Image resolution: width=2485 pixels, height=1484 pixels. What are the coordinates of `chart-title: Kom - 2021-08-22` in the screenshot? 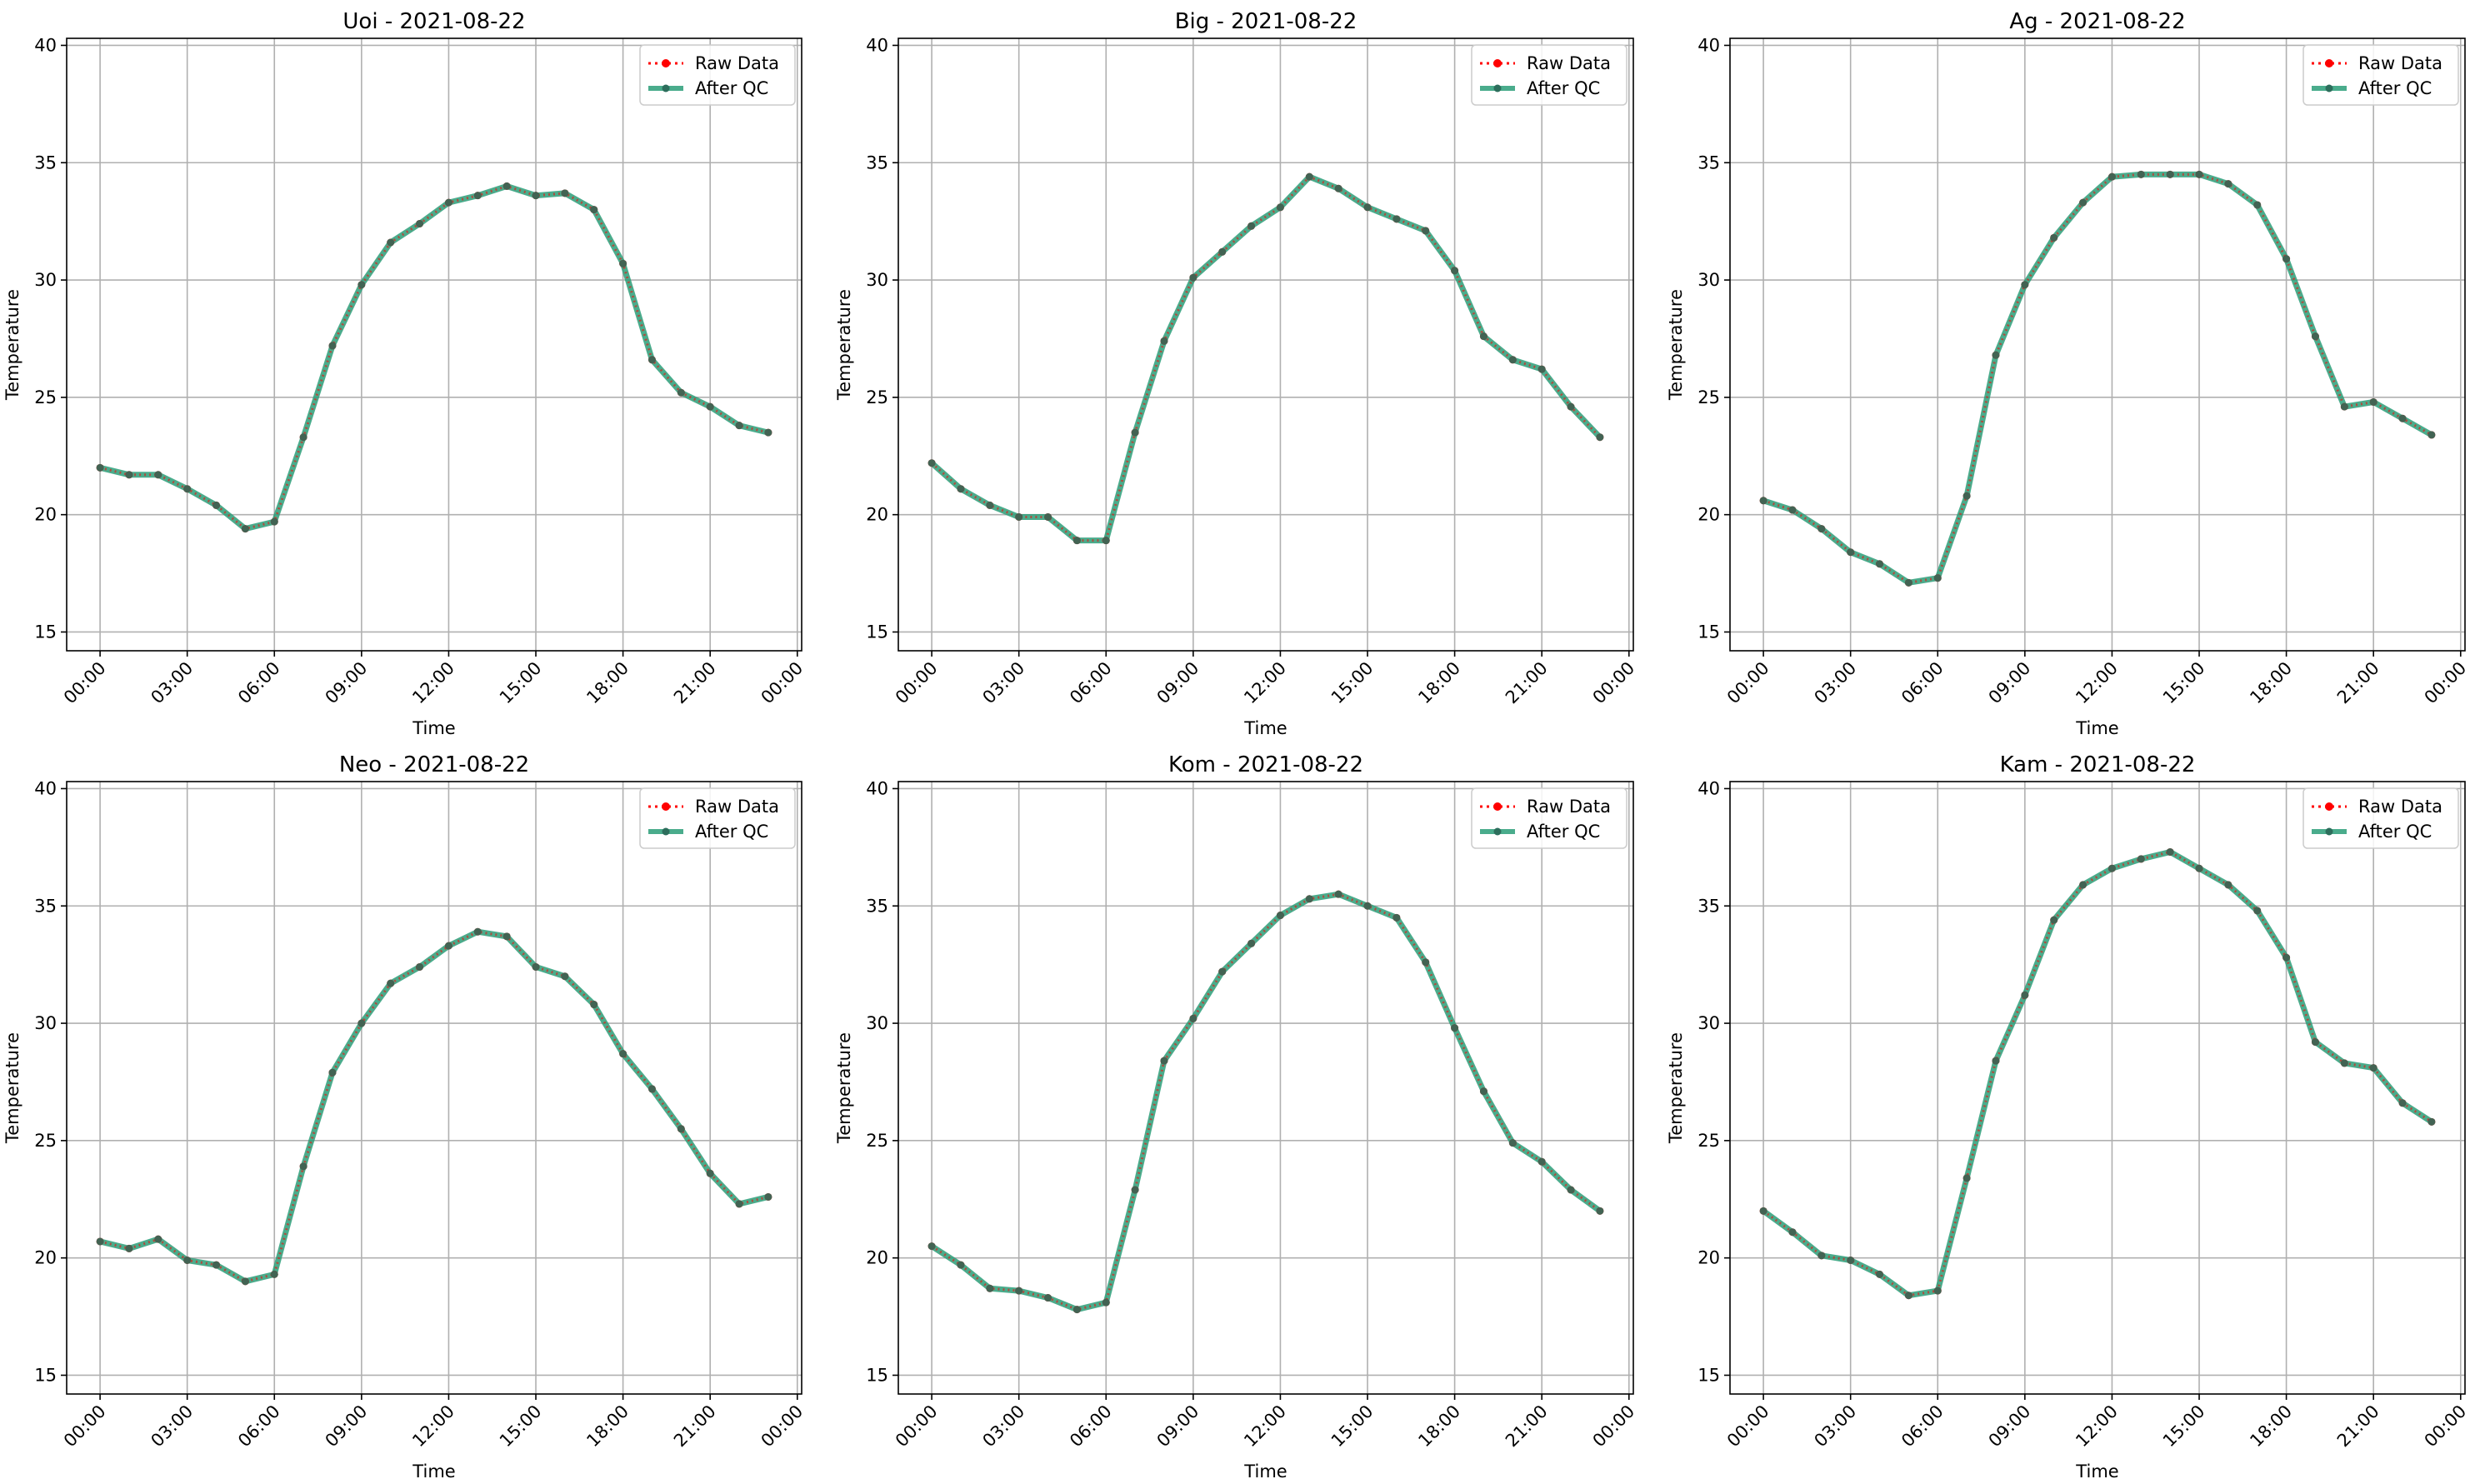 It's located at (1265, 764).